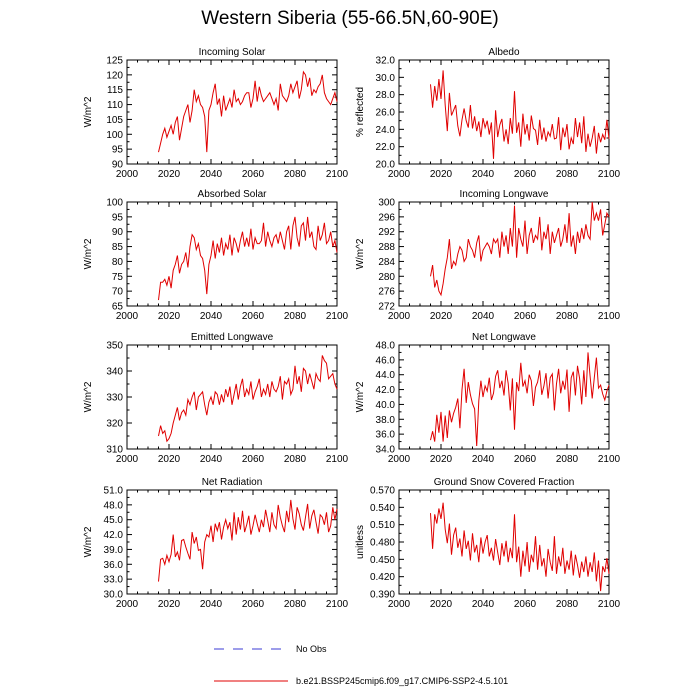 This screenshot has height=700, width=700. Describe the element at coordinates (232, 482) in the screenshot. I see `panel-title: Net Radiation` at that location.